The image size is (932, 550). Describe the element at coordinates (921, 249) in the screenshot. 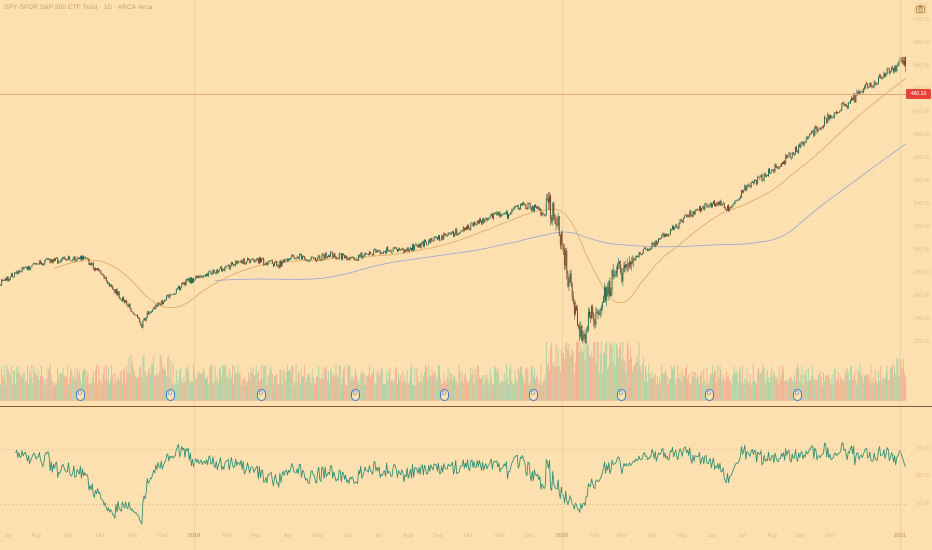

I see `price-axis-label: 300.00` at that location.